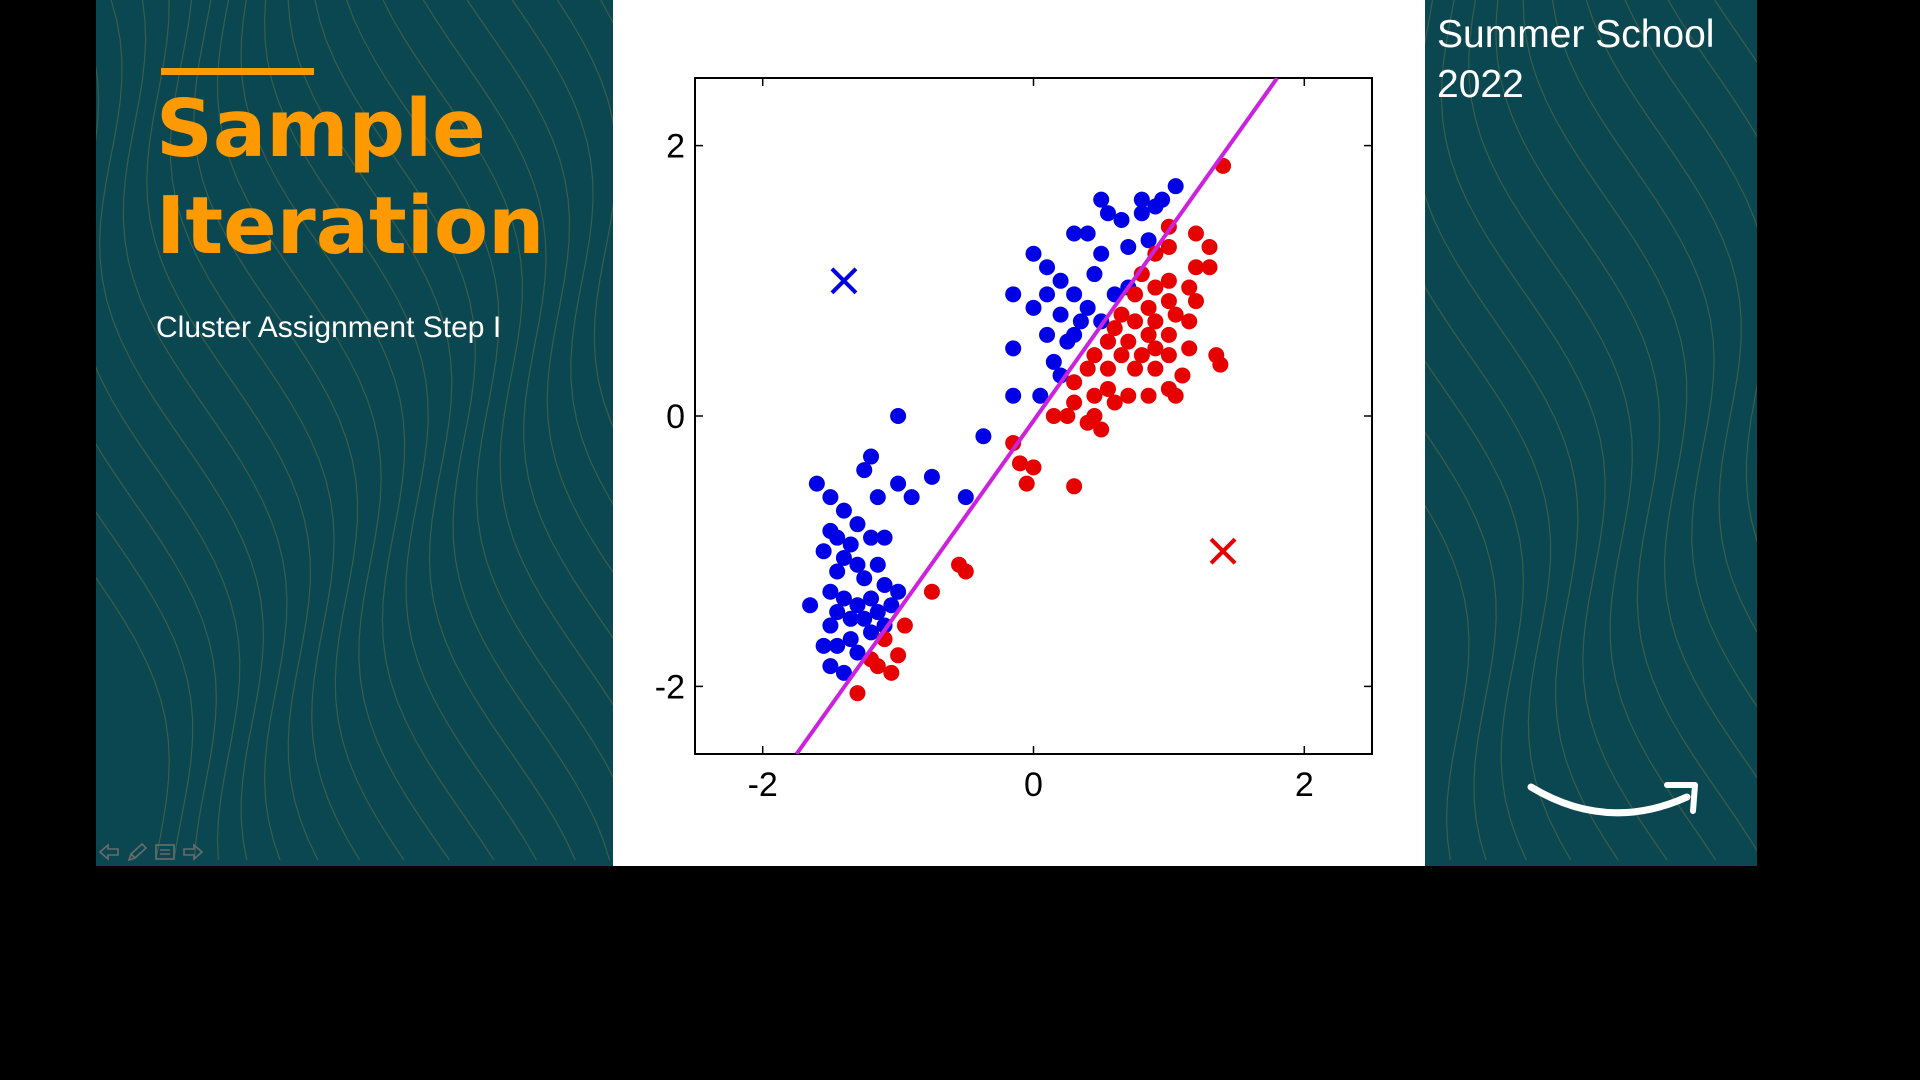 Image resolution: width=1920 pixels, height=1080 pixels. What do you see at coordinates (1591, 433) in the screenshot?
I see `event-panel` at bounding box center [1591, 433].